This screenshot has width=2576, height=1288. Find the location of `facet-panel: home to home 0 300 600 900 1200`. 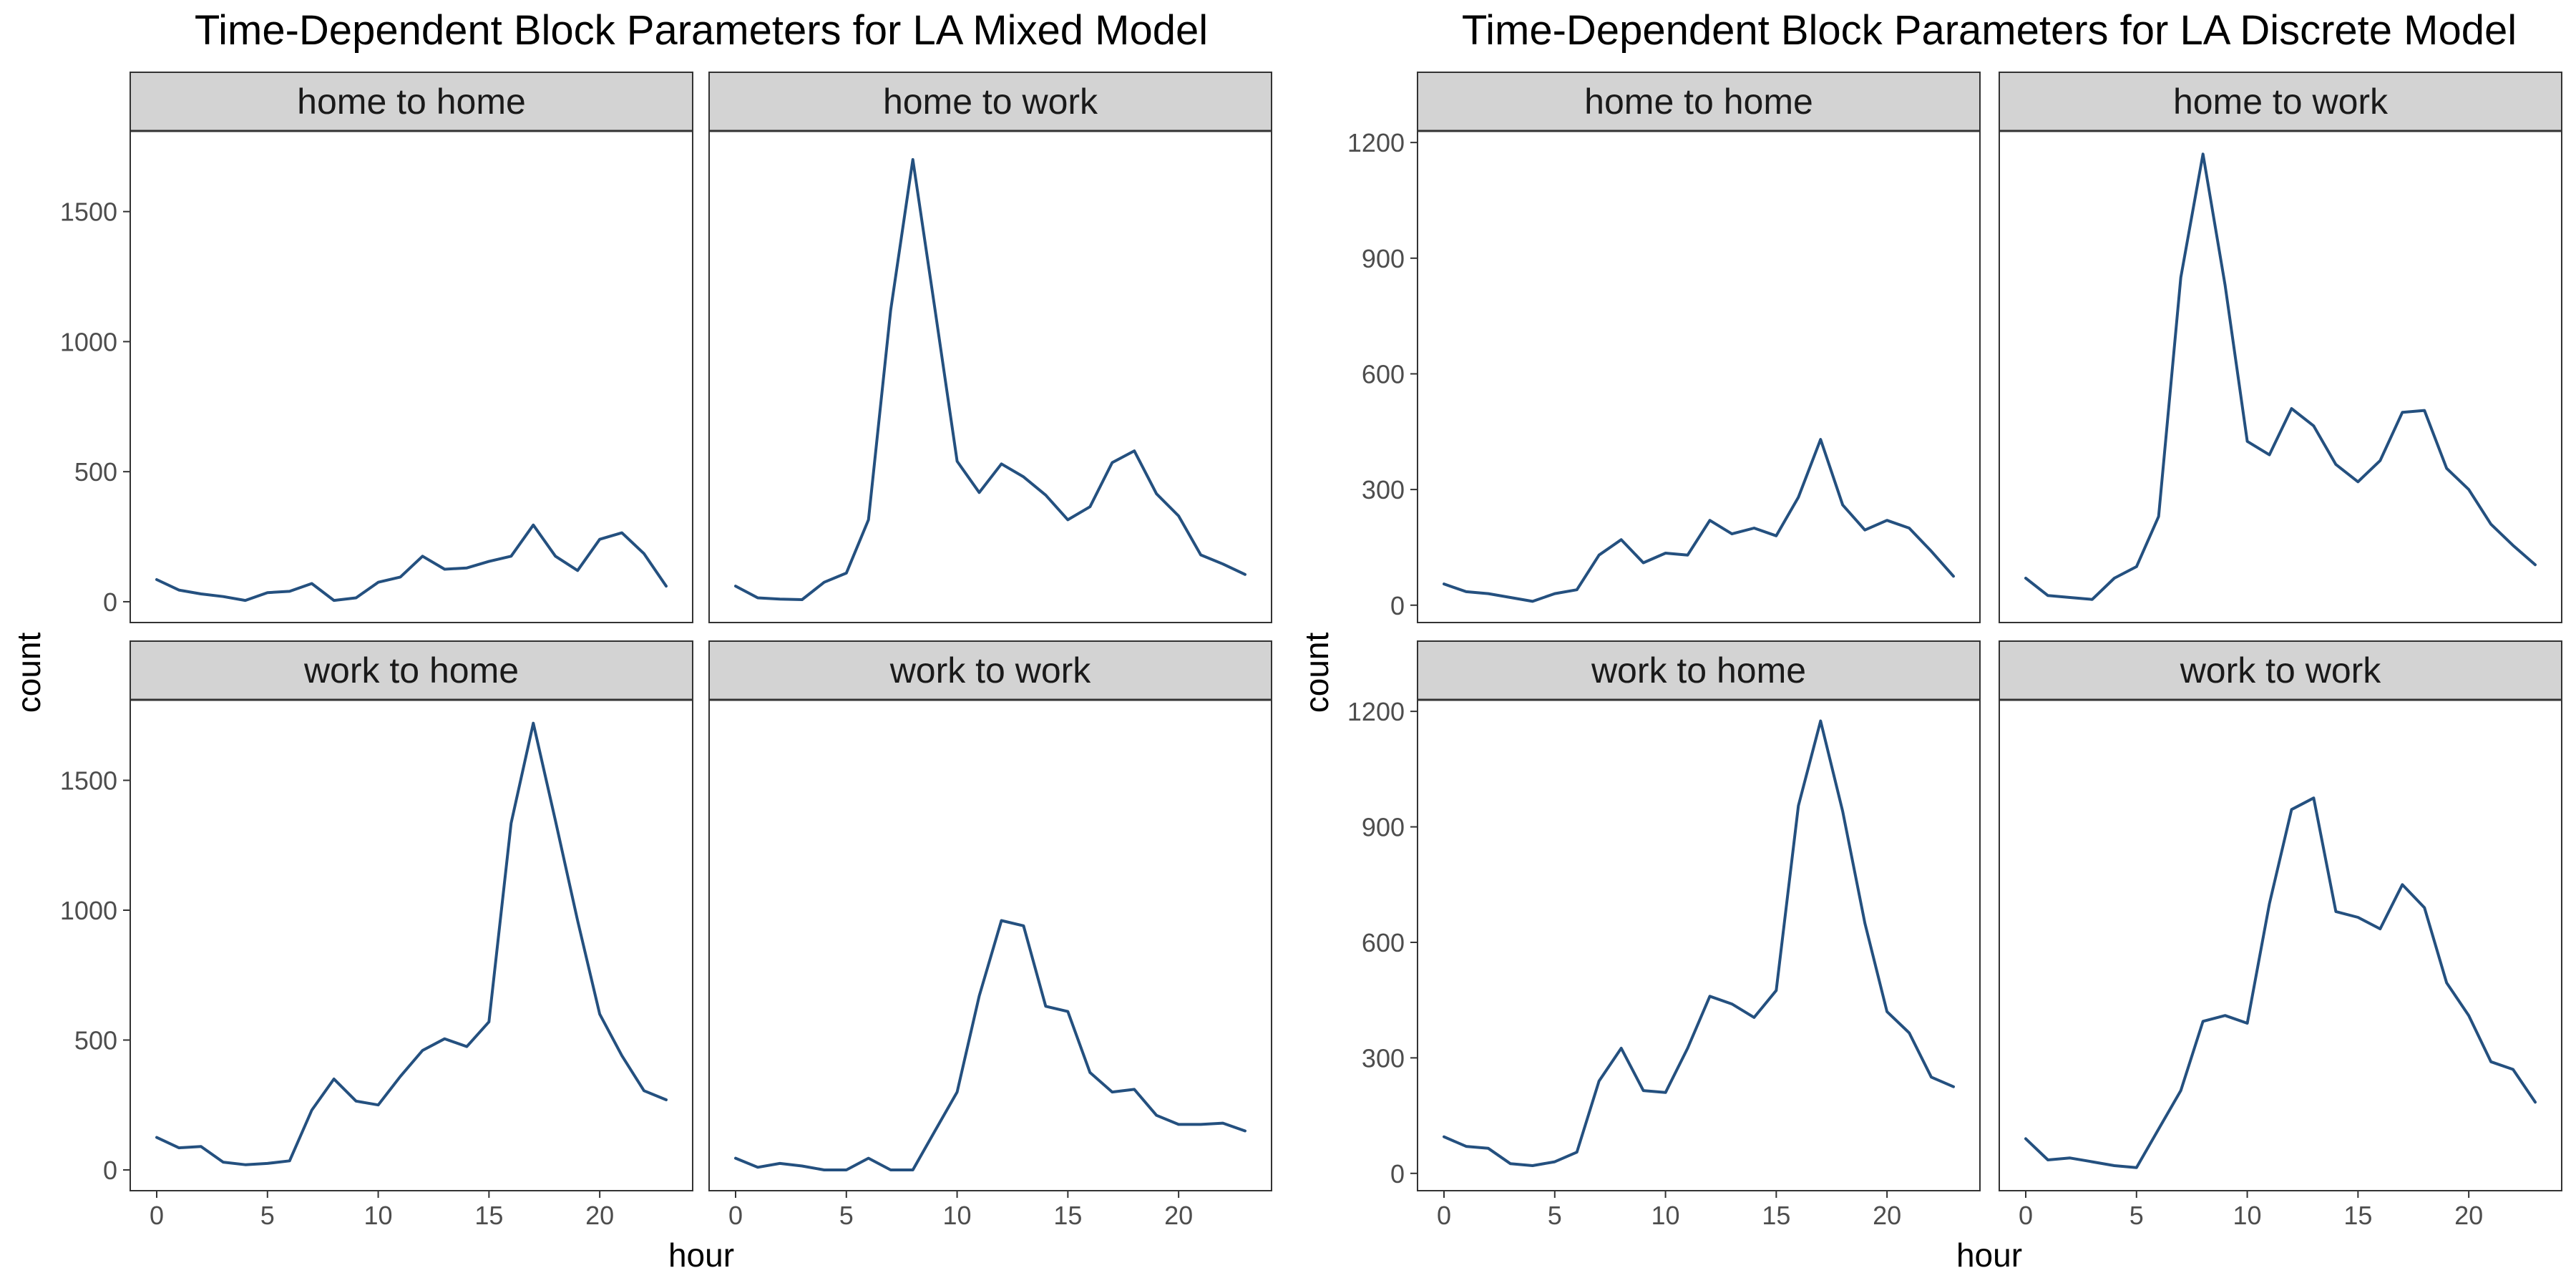

facet-panel: home to home 0 300 600 900 1200 is located at coordinates (1664, 347).